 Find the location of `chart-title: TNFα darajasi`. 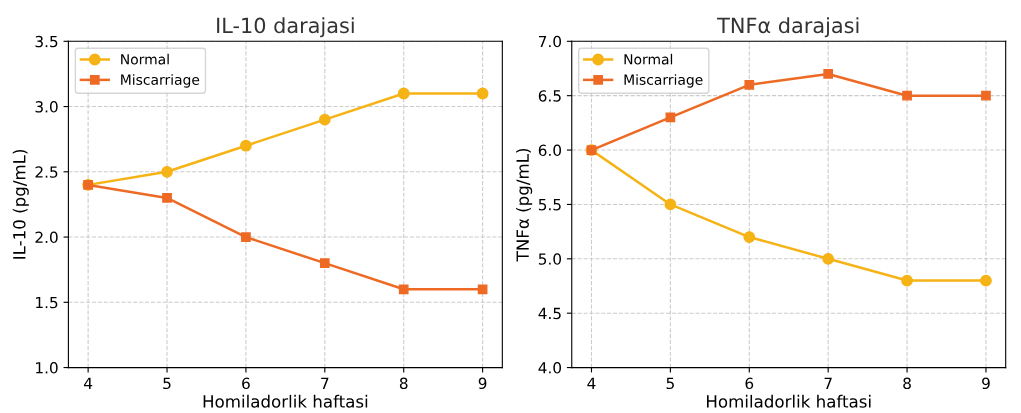

chart-title: TNFα darajasi is located at coordinates (788, 27).